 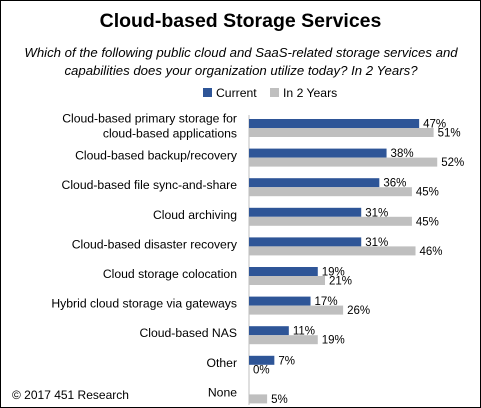 What do you see at coordinates (144, 304) in the screenshot?
I see `category-label: Hybrid cloud storage via gateways` at bounding box center [144, 304].